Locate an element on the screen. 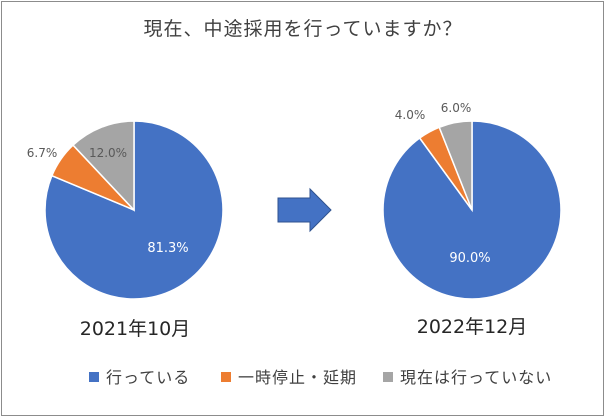  pie-label-2022-12: 2022年12月 is located at coordinates (472, 327).